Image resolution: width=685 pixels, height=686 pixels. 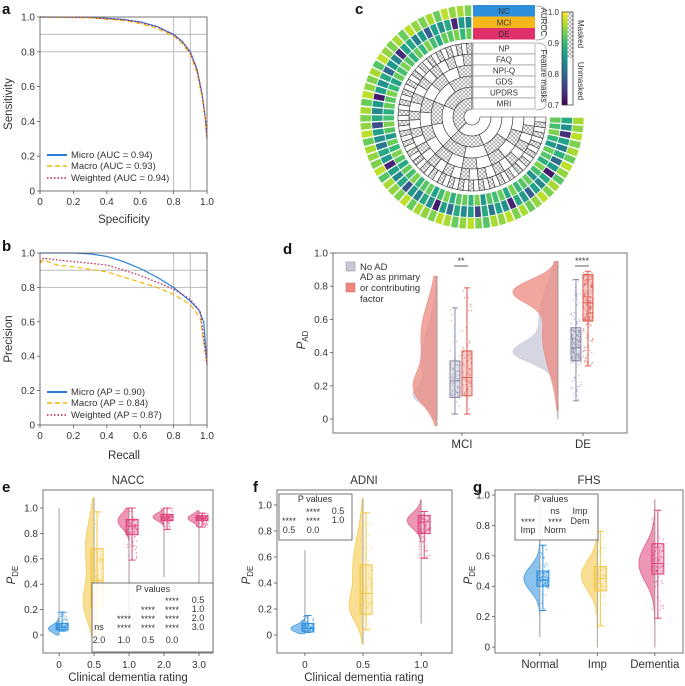 What do you see at coordinates (164, 665) in the screenshot?
I see `x-tick-label: 2.0` at bounding box center [164, 665].